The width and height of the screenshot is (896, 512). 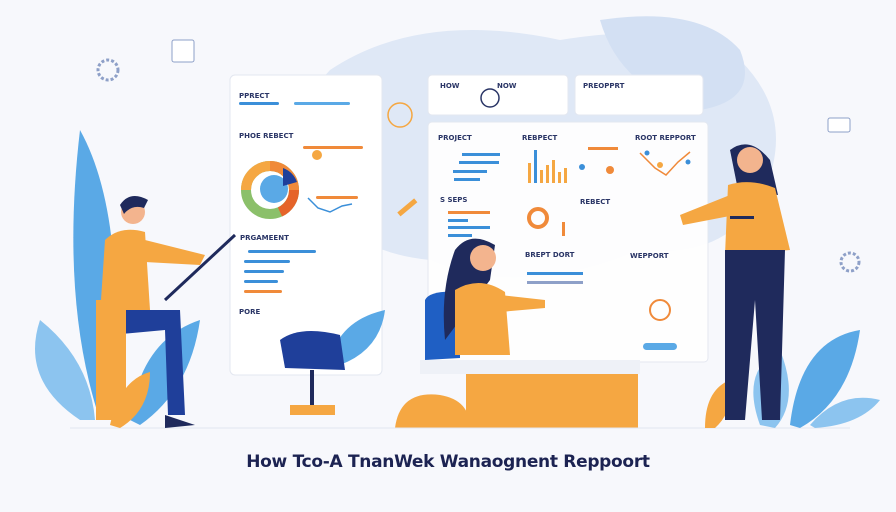 I want to click on desk, so click(x=552, y=400).